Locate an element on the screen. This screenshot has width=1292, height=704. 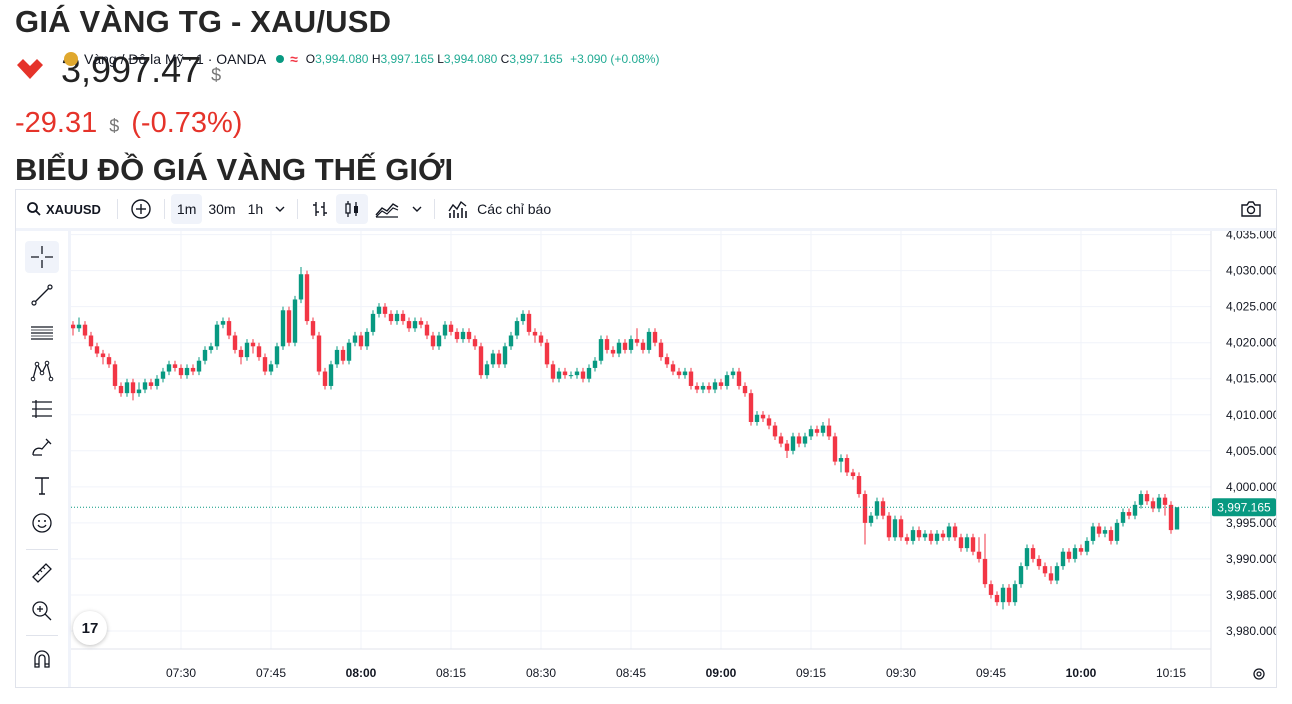
trend-line-tool is located at coordinates (42, 295).